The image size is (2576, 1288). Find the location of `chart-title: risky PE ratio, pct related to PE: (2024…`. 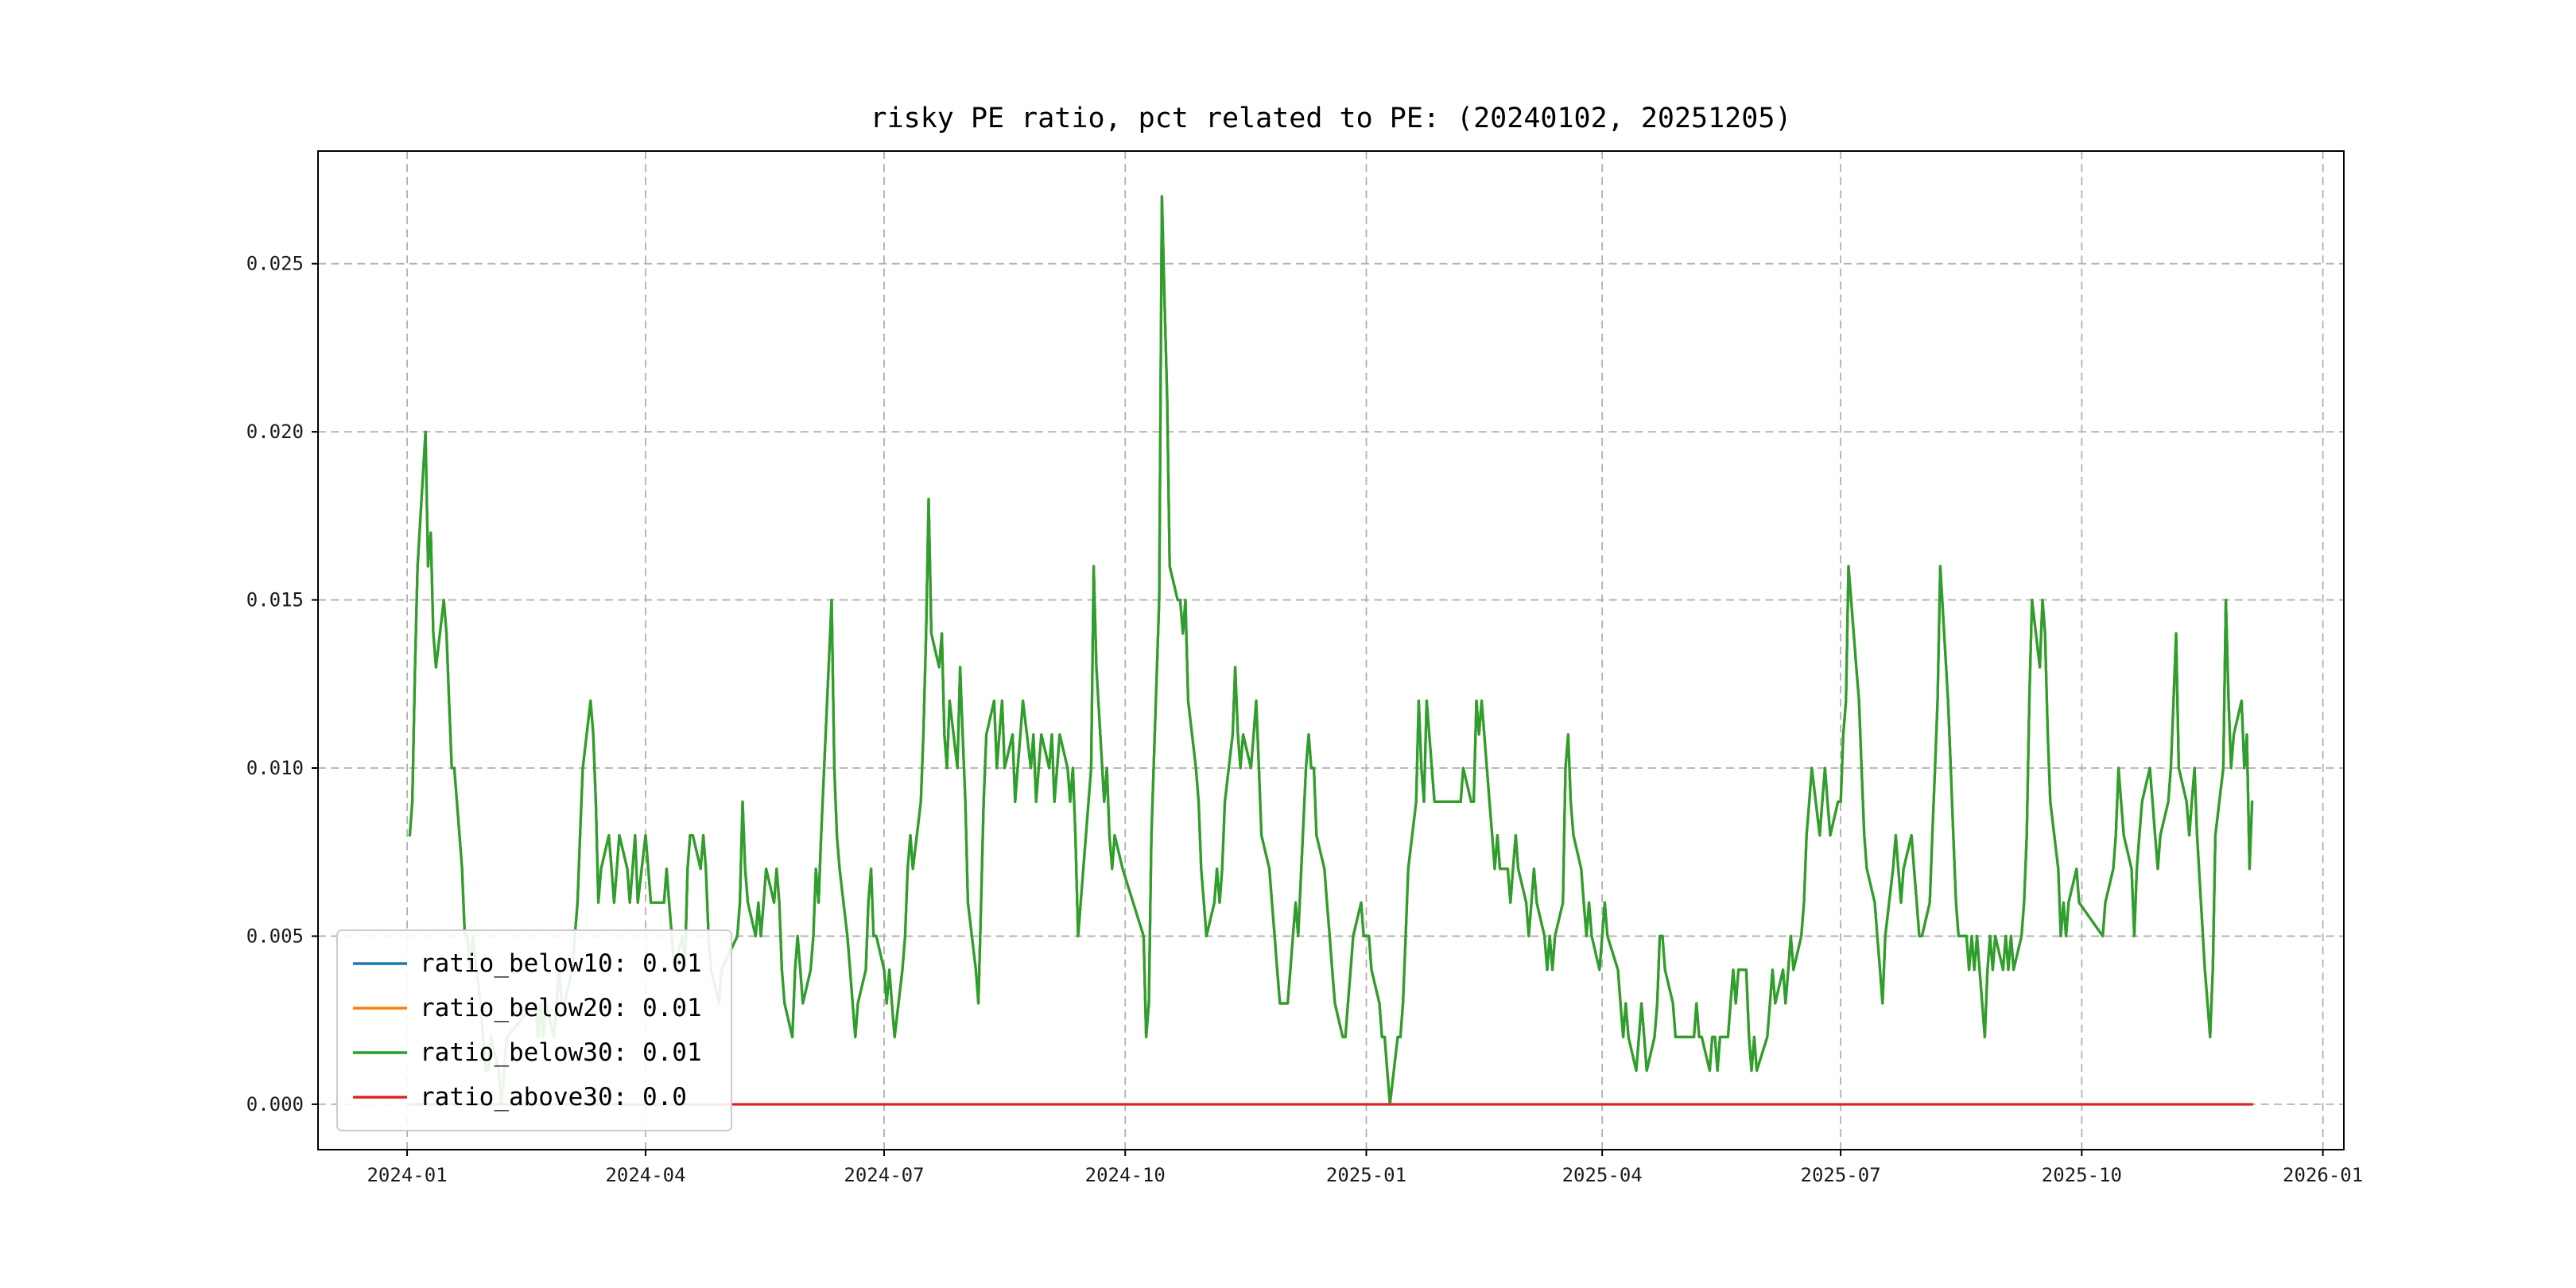

chart-title: risky PE ratio, pct related to PE: (2024… is located at coordinates (1331, 119).